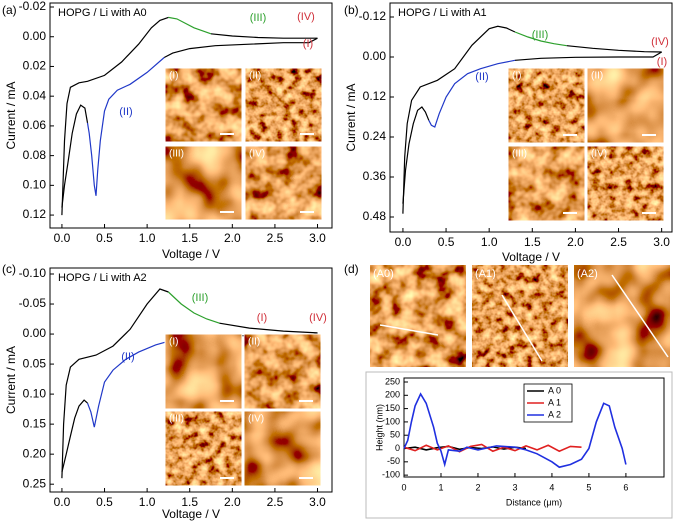  Describe the element at coordinates (306, 17) in the screenshot. I see `annotation: (IV)` at that location.